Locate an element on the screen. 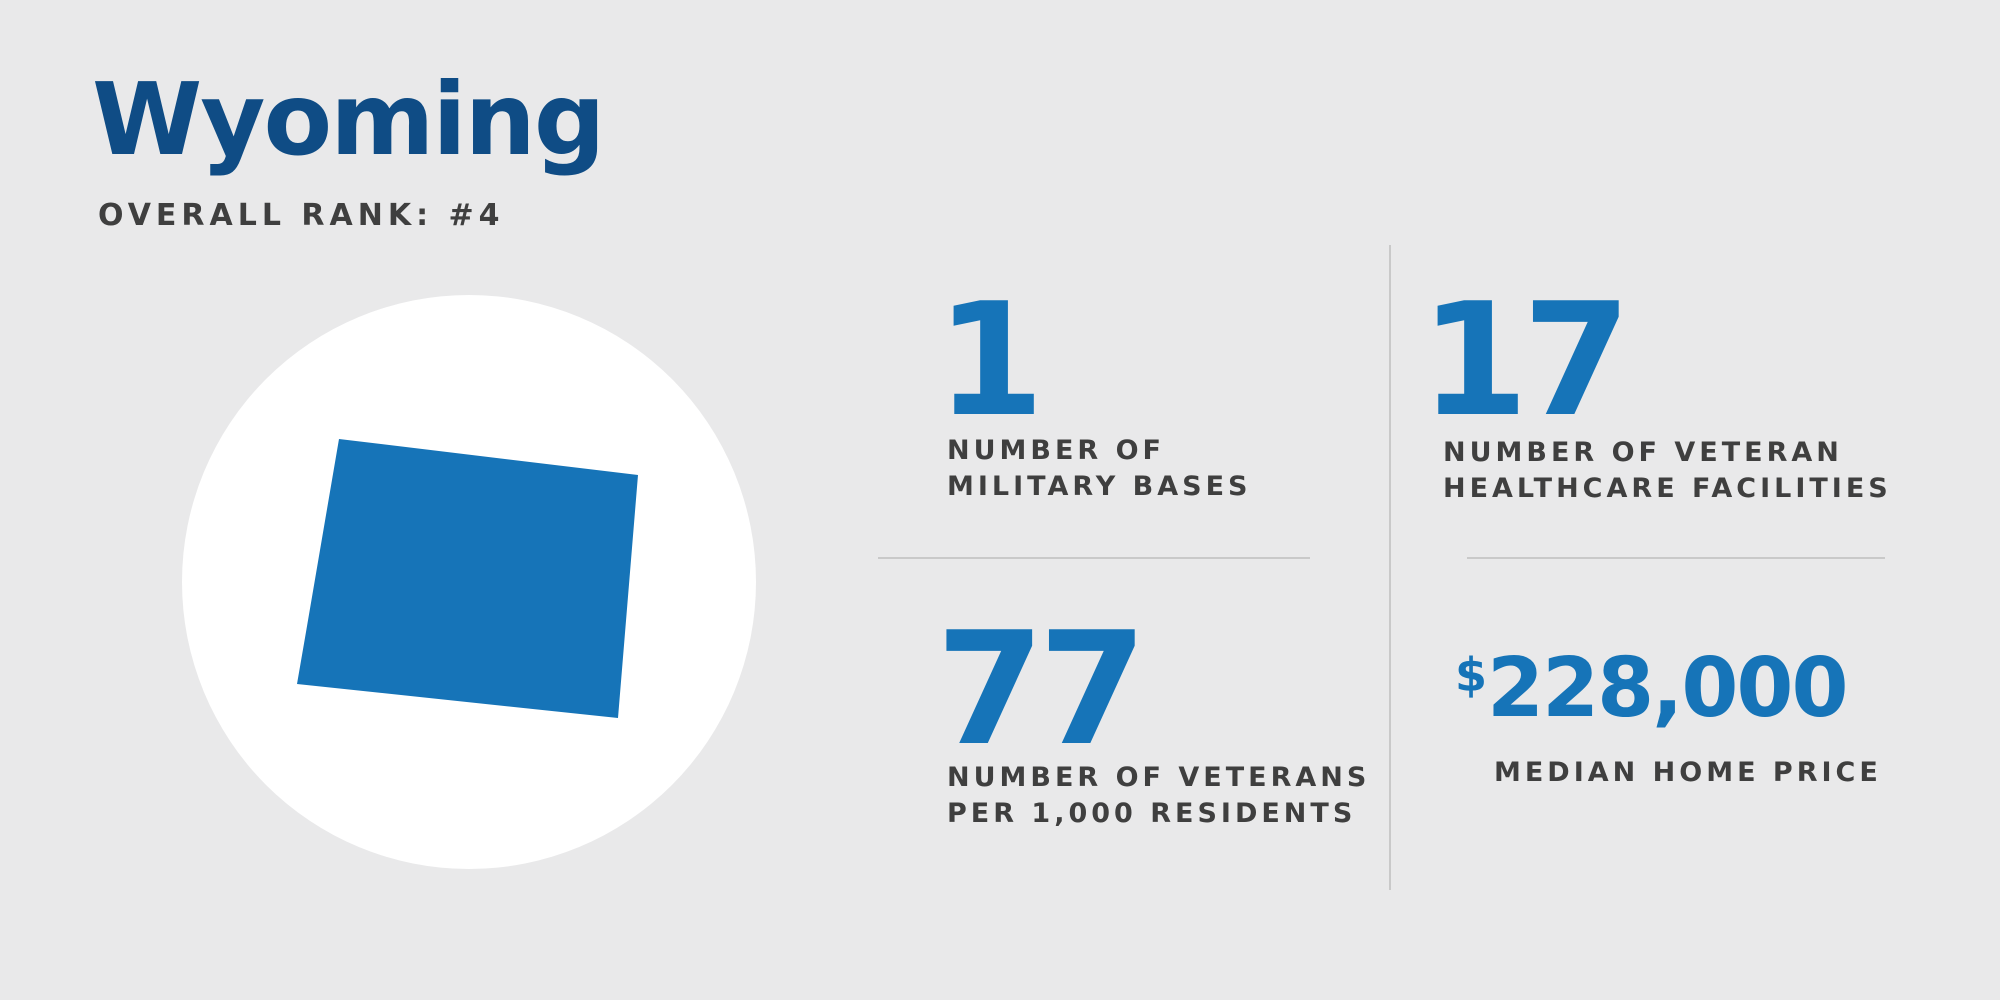  median-home-price-amount: 228,000 is located at coordinates (1667, 688).